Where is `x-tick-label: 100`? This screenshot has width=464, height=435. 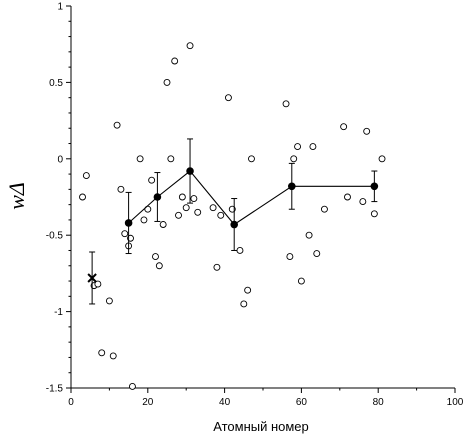 x-tick-label: 100 is located at coordinates (455, 402).